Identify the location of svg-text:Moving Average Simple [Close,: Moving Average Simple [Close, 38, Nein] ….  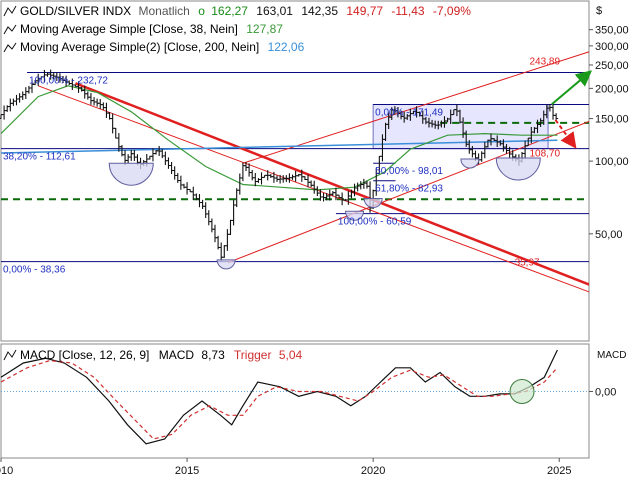
(151, 29).